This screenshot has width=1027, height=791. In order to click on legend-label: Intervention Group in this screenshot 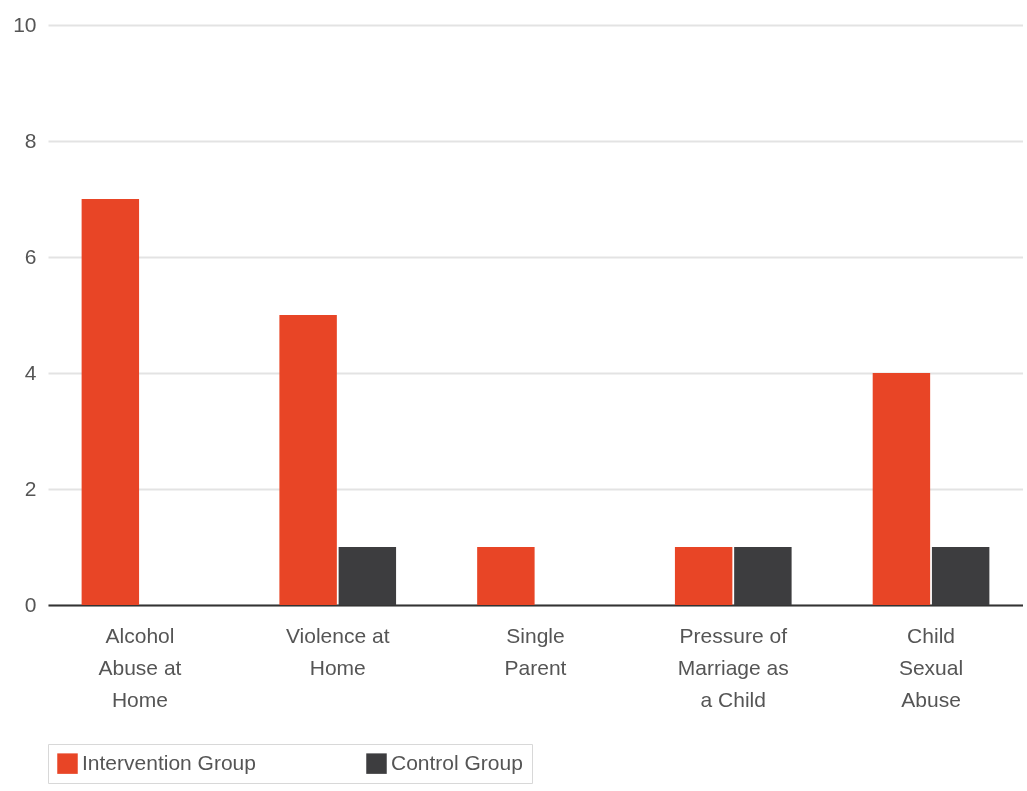, I will do `click(169, 762)`.